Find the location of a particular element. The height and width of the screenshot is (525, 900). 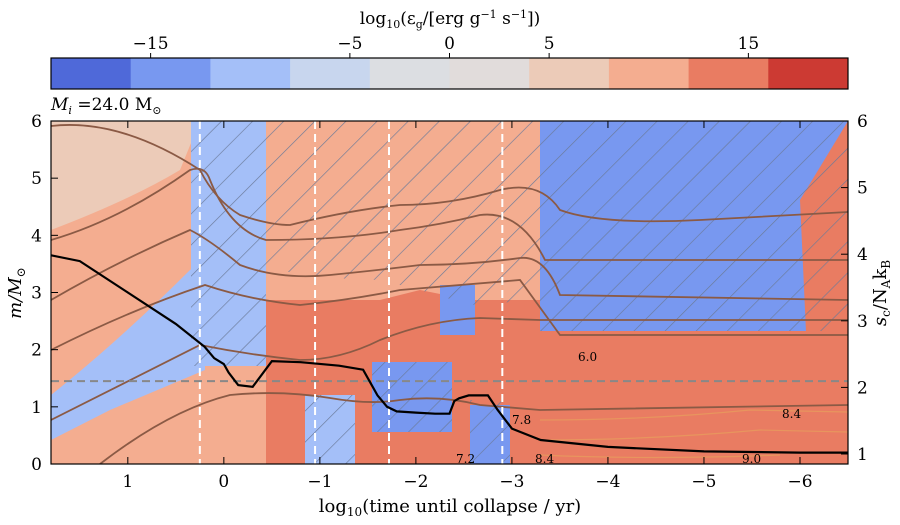

x-tick-label: −6 is located at coordinates (799, 482).